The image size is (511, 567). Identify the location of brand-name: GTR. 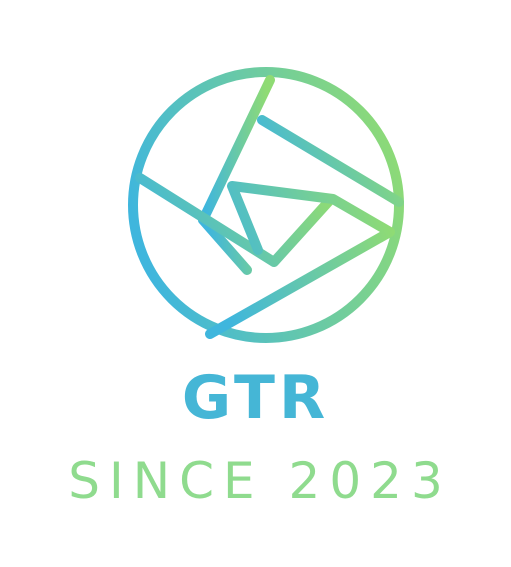
(255, 398).